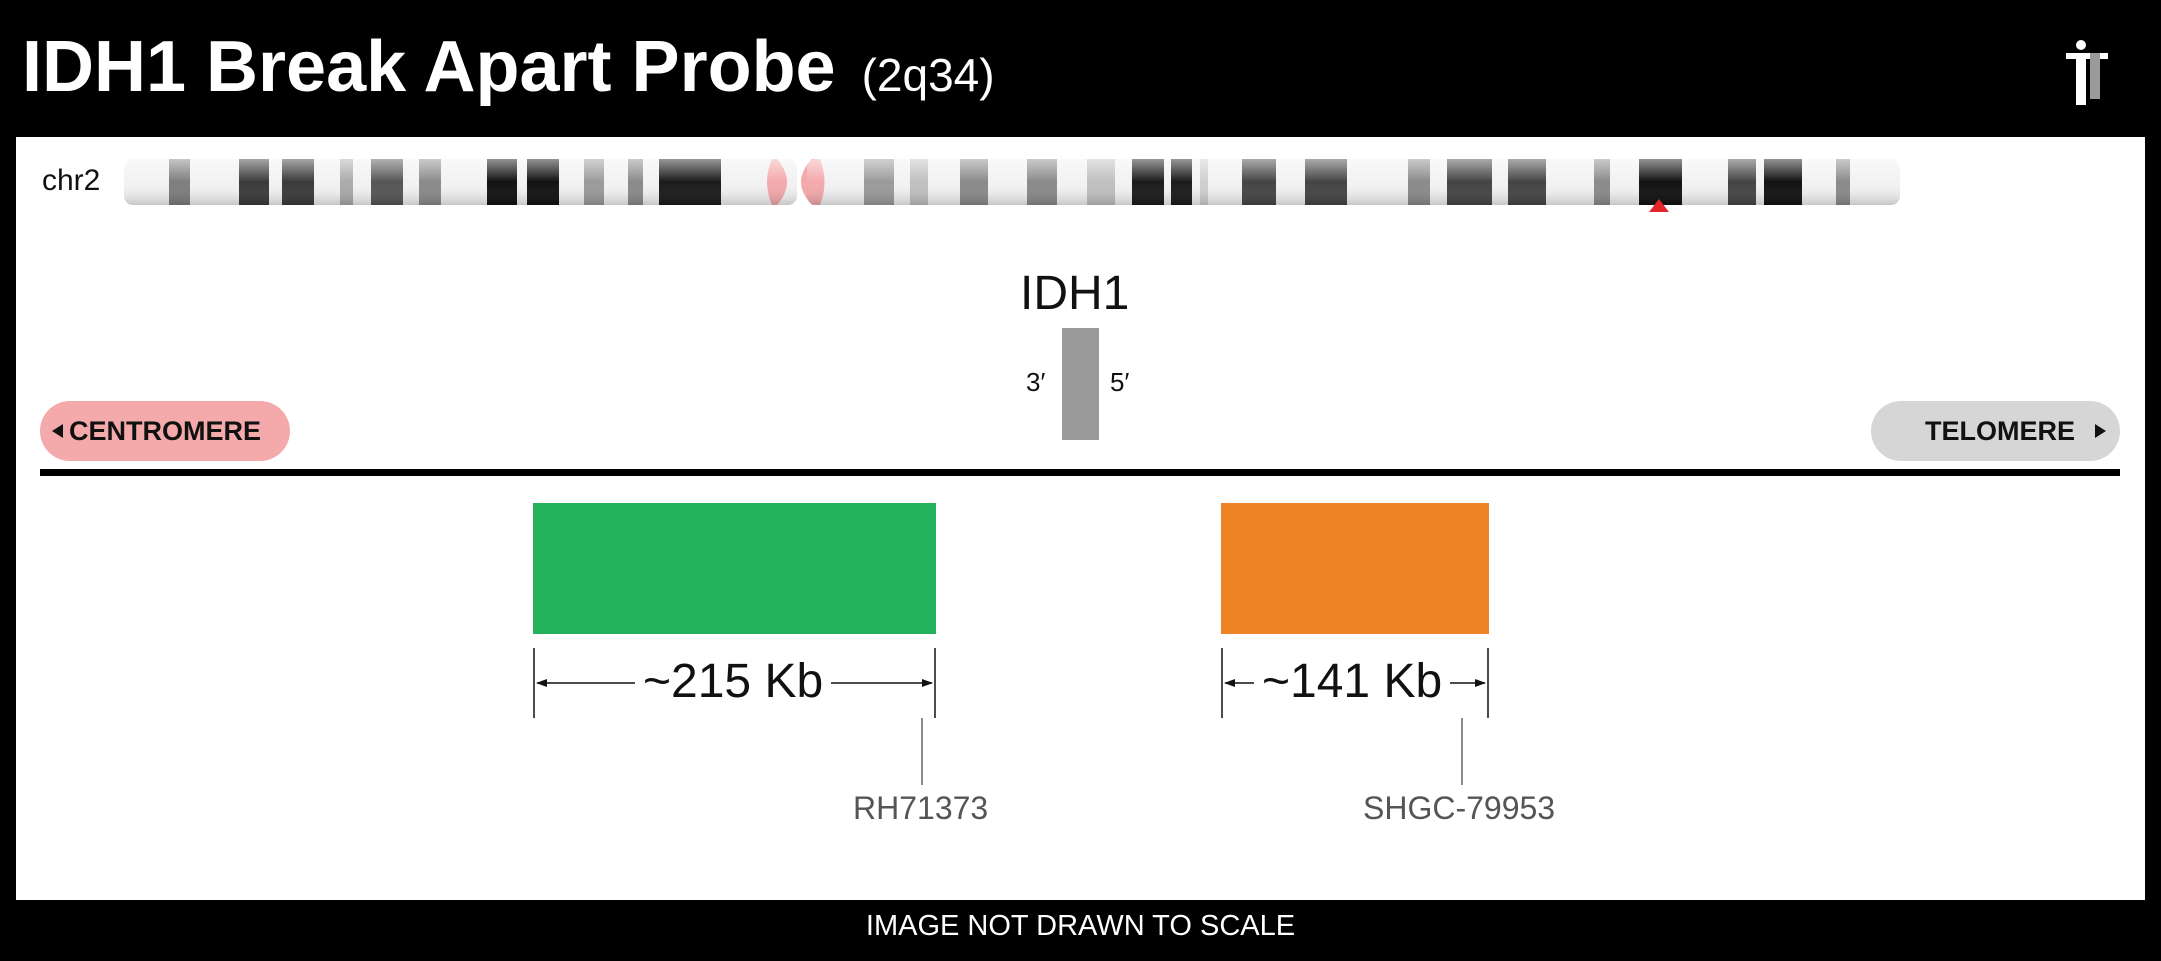  What do you see at coordinates (71, 180) in the screenshot?
I see `chromosome-label: chr2` at bounding box center [71, 180].